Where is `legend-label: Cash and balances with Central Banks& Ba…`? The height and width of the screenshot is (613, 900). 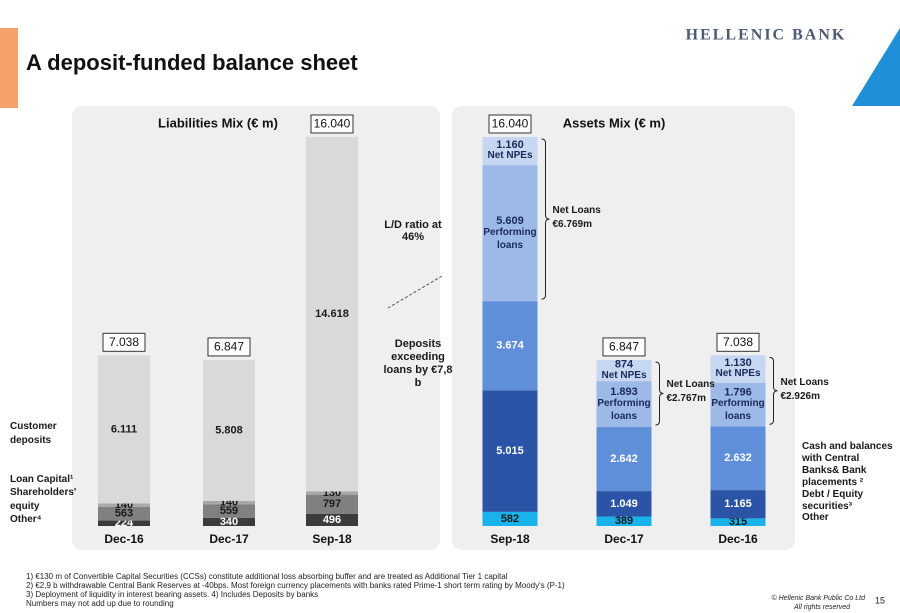
legend-label: Cash and balances with Central Banks& Ba… is located at coordinates (847, 464).